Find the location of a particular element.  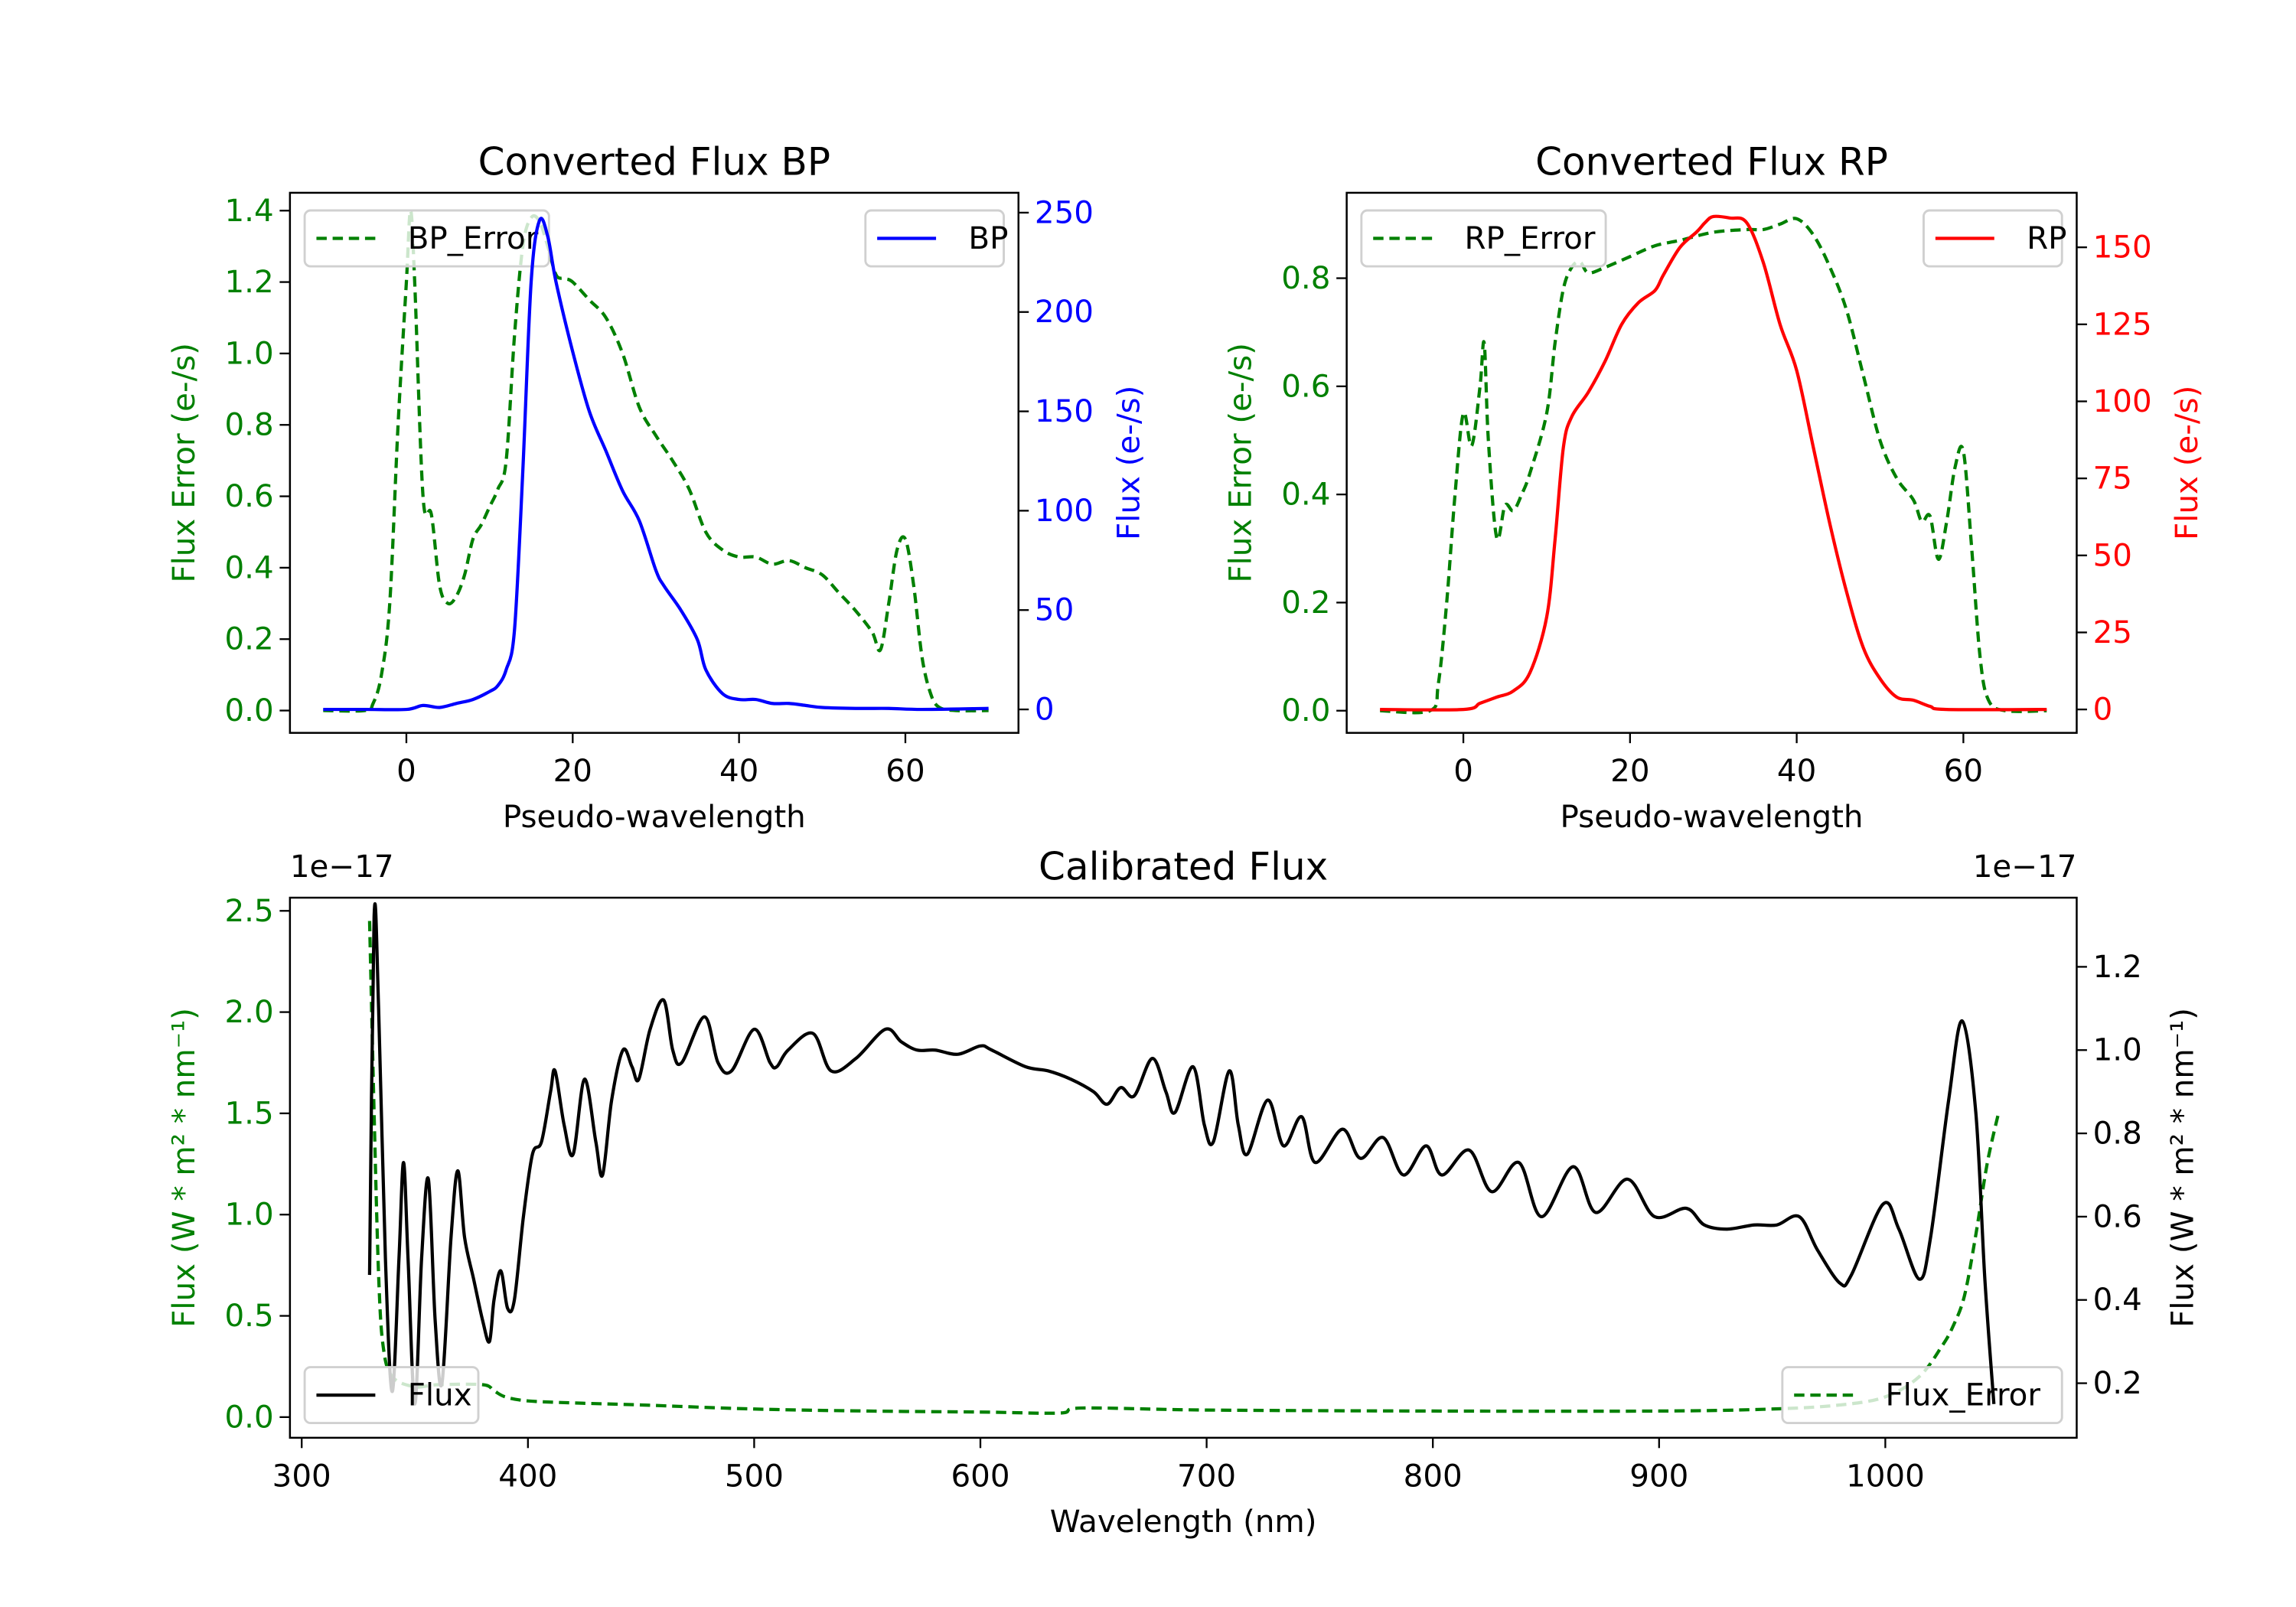

y-left-tick-label: 1.5 is located at coordinates (248, 1113).